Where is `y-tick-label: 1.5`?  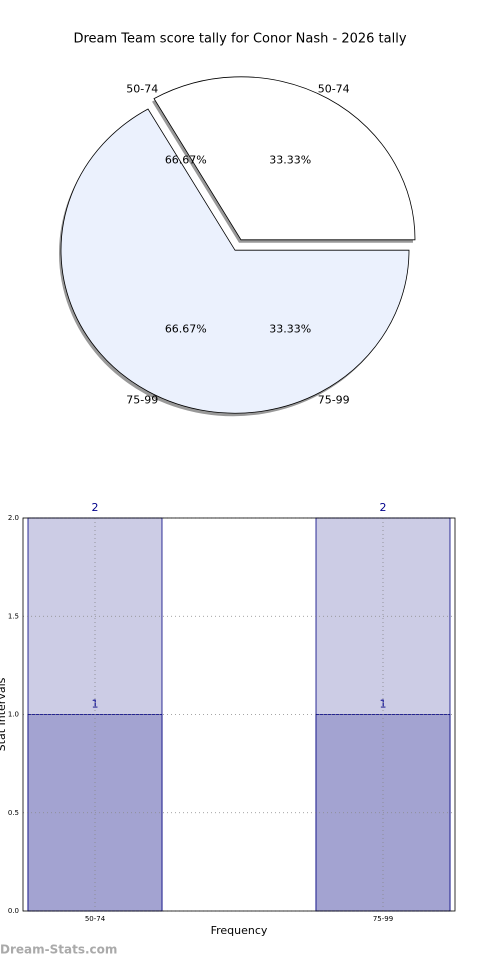 y-tick-label: 1.5 is located at coordinates (13, 616).